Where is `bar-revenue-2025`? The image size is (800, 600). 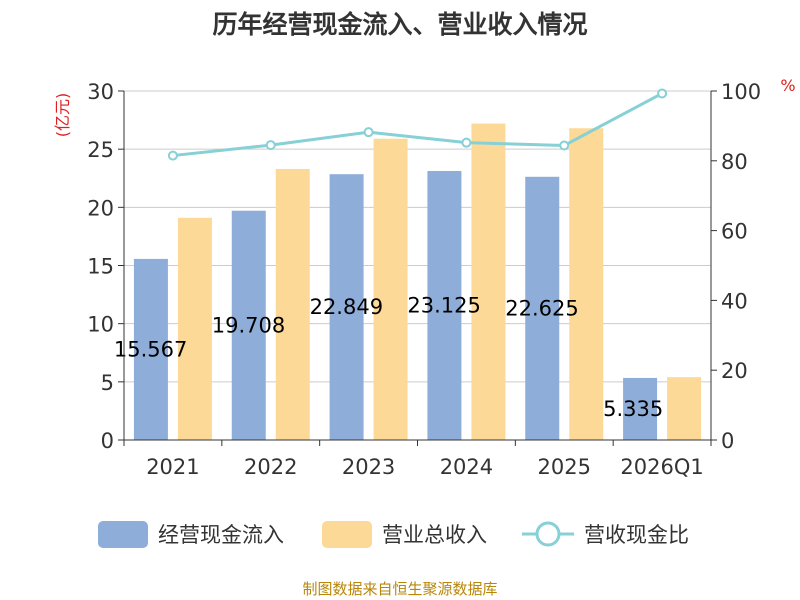 bar-revenue-2025 is located at coordinates (586, 284).